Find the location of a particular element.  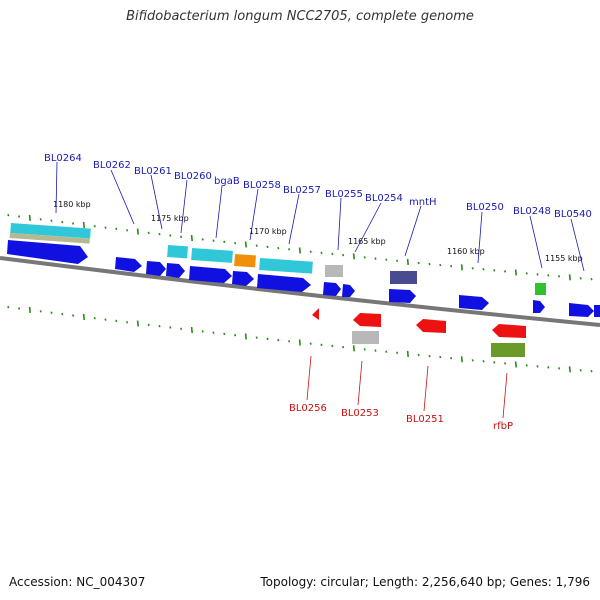

gene-label-BL0258: BL0258 is located at coordinates (262, 185).